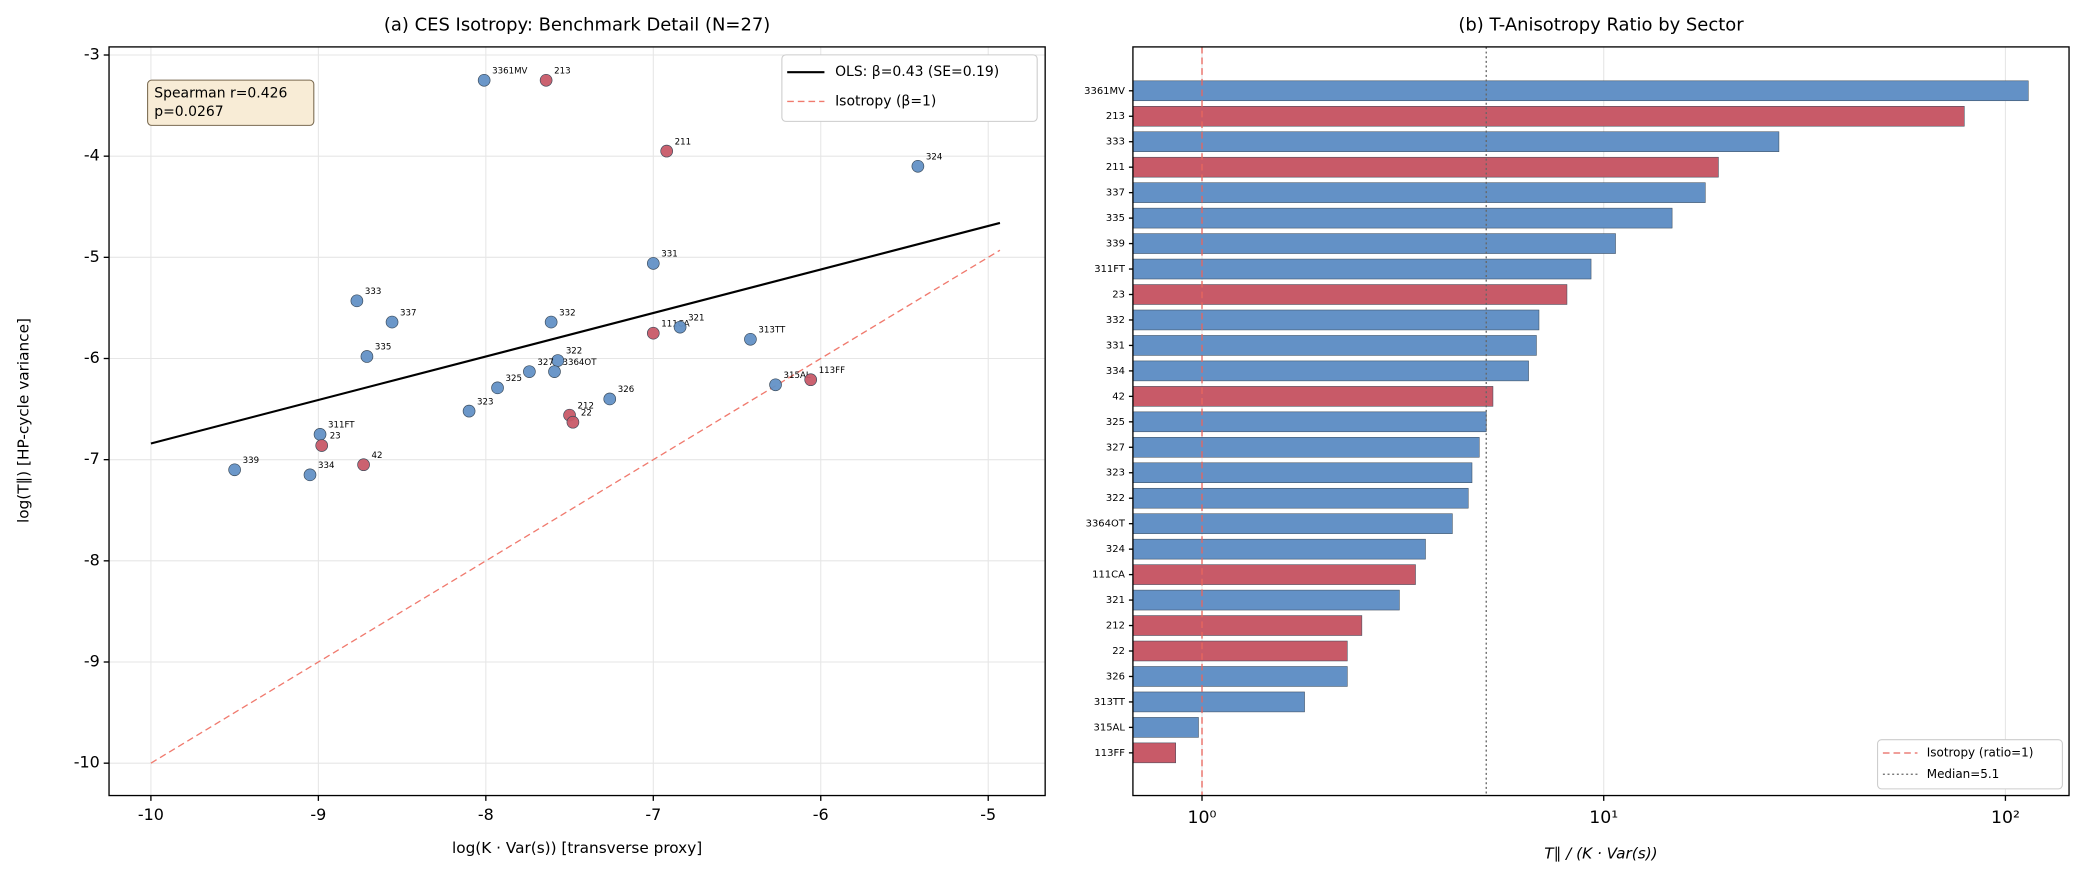 This screenshot has height=885, width=2085. I want to click on y-tick-label: 322, so click(1115, 498).